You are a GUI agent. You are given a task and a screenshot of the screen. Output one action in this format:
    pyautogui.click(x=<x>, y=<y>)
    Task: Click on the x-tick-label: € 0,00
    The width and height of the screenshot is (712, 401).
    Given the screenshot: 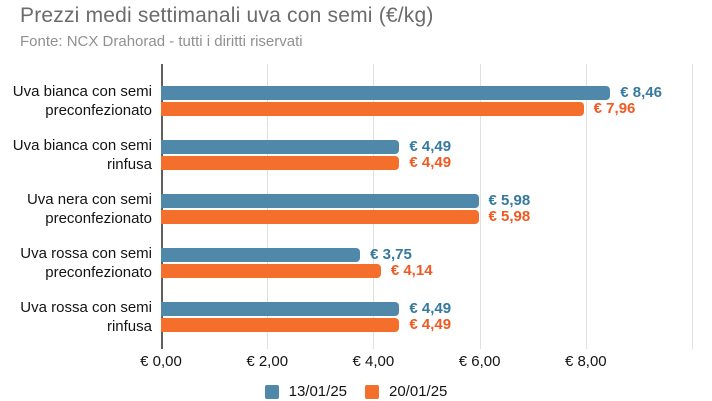 What is the action you would take?
    pyautogui.click(x=161, y=361)
    